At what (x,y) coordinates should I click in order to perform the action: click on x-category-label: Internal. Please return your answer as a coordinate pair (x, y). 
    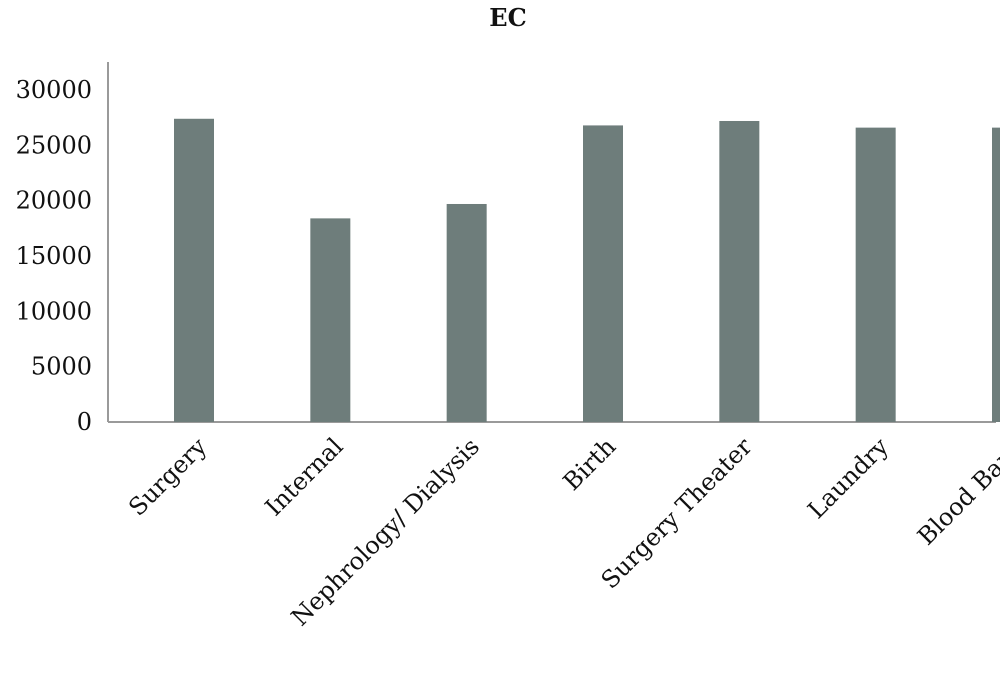
    Looking at the image, I should click on (304, 476).